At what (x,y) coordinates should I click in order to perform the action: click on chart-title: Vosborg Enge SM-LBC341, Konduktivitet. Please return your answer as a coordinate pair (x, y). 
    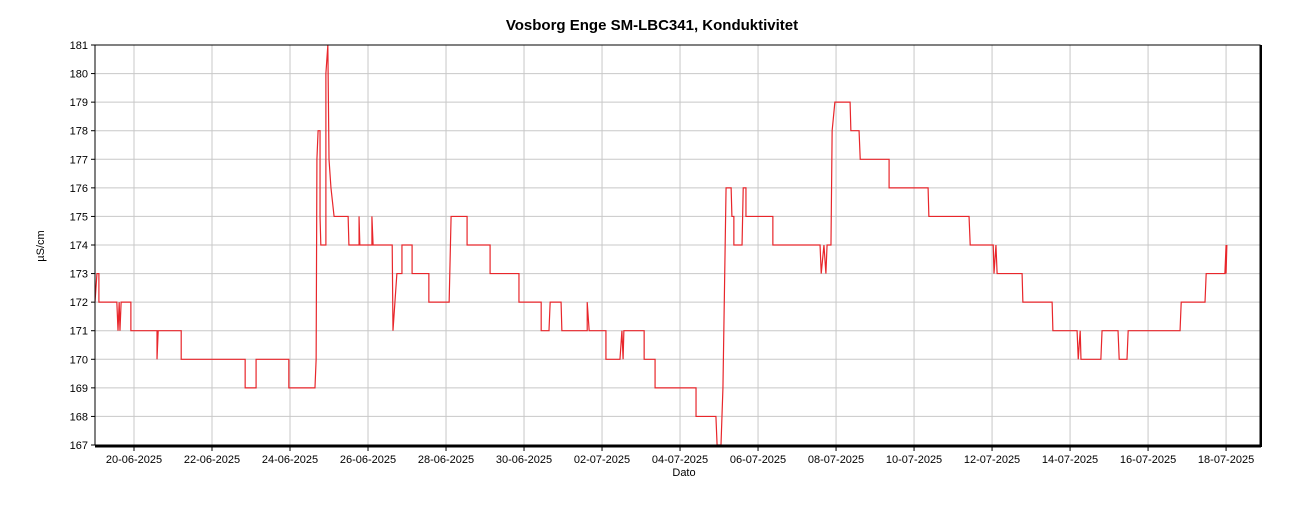
    Looking at the image, I should click on (652, 25).